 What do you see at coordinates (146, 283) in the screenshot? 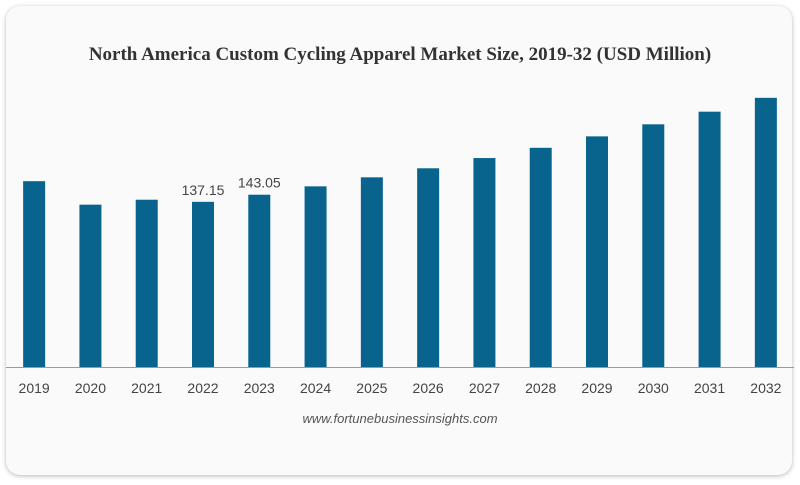
I see `bar-2021` at bounding box center [146, 283].